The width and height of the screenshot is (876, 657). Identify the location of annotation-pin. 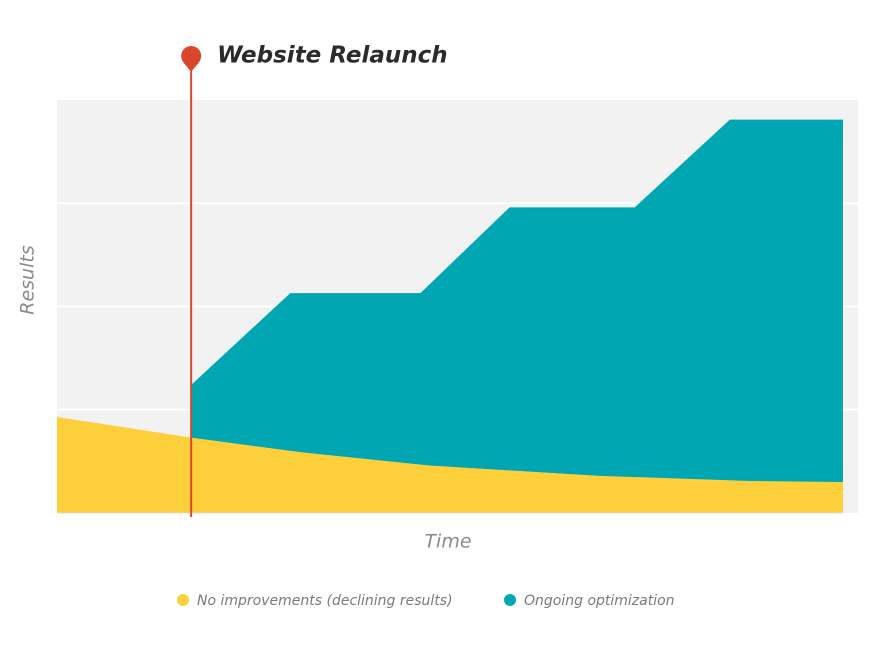
(191, 59).